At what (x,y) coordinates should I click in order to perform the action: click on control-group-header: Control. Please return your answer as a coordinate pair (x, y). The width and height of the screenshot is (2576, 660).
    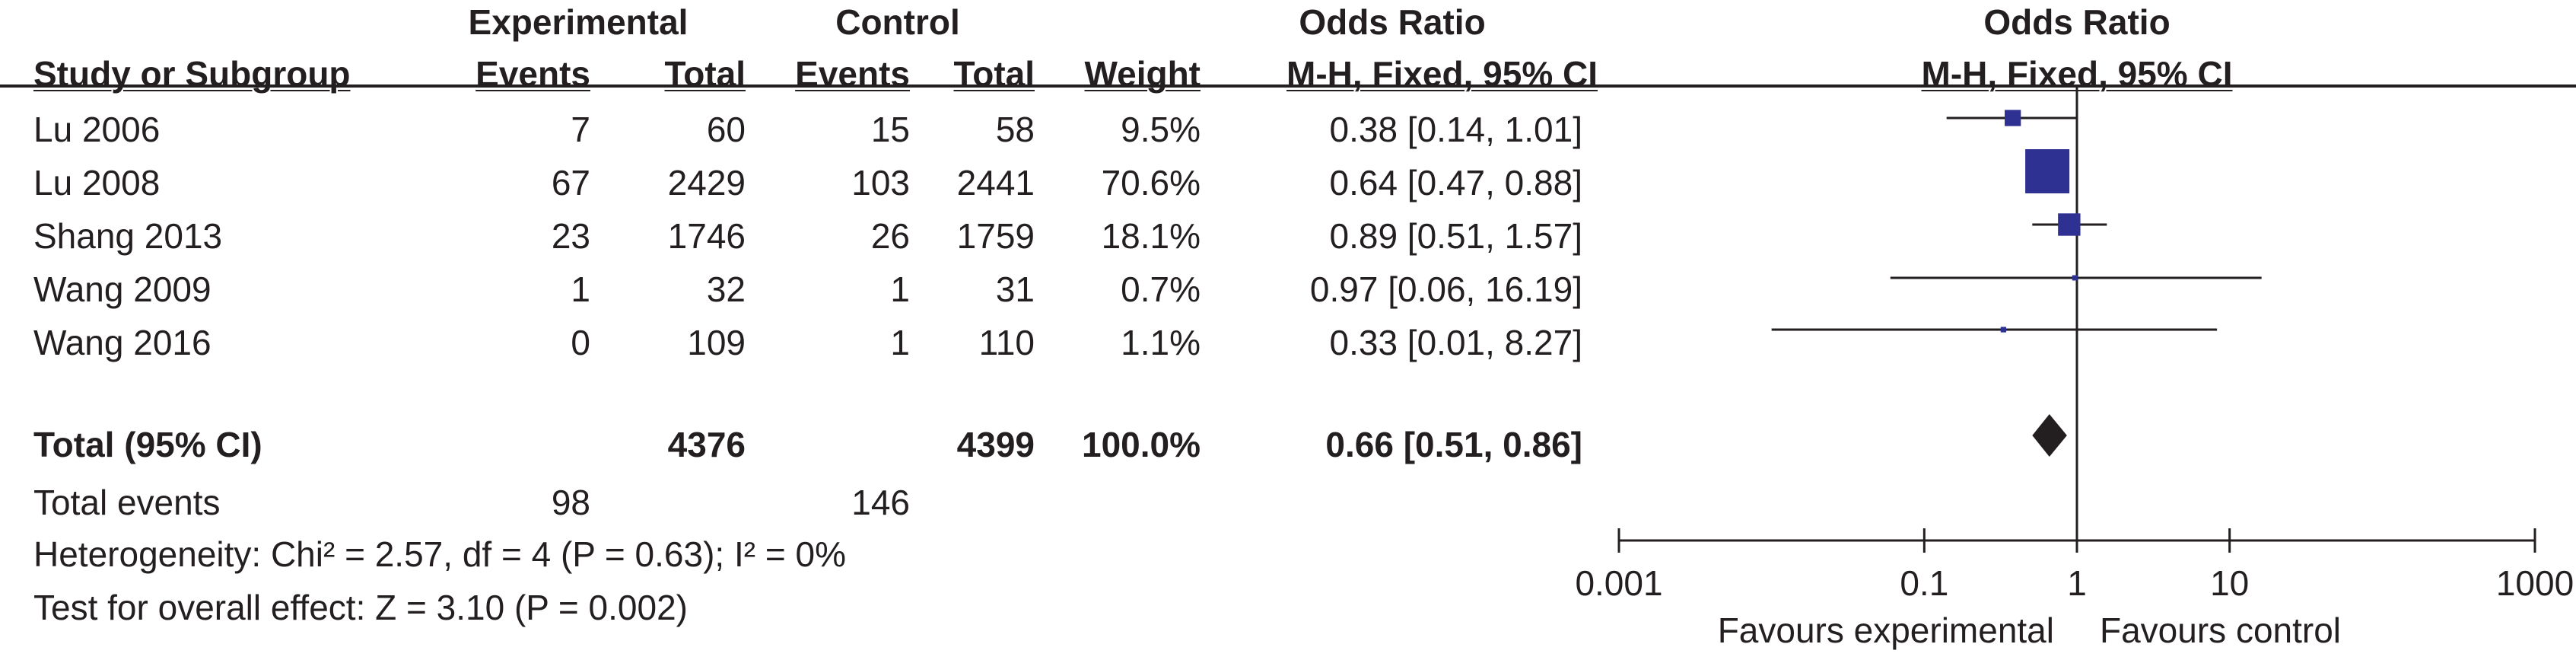
    Looking at the image, I should click on (897, 22).